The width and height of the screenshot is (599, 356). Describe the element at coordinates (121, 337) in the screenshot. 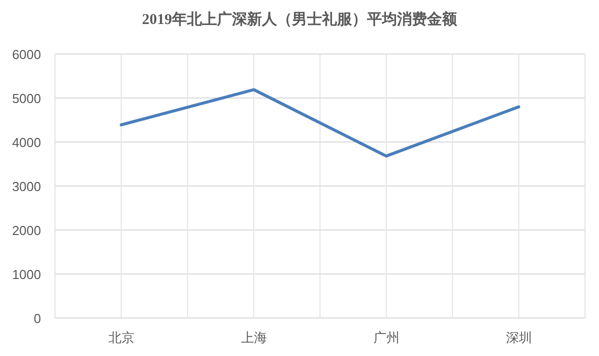

I see `x-tick-label: 北京` at that location.